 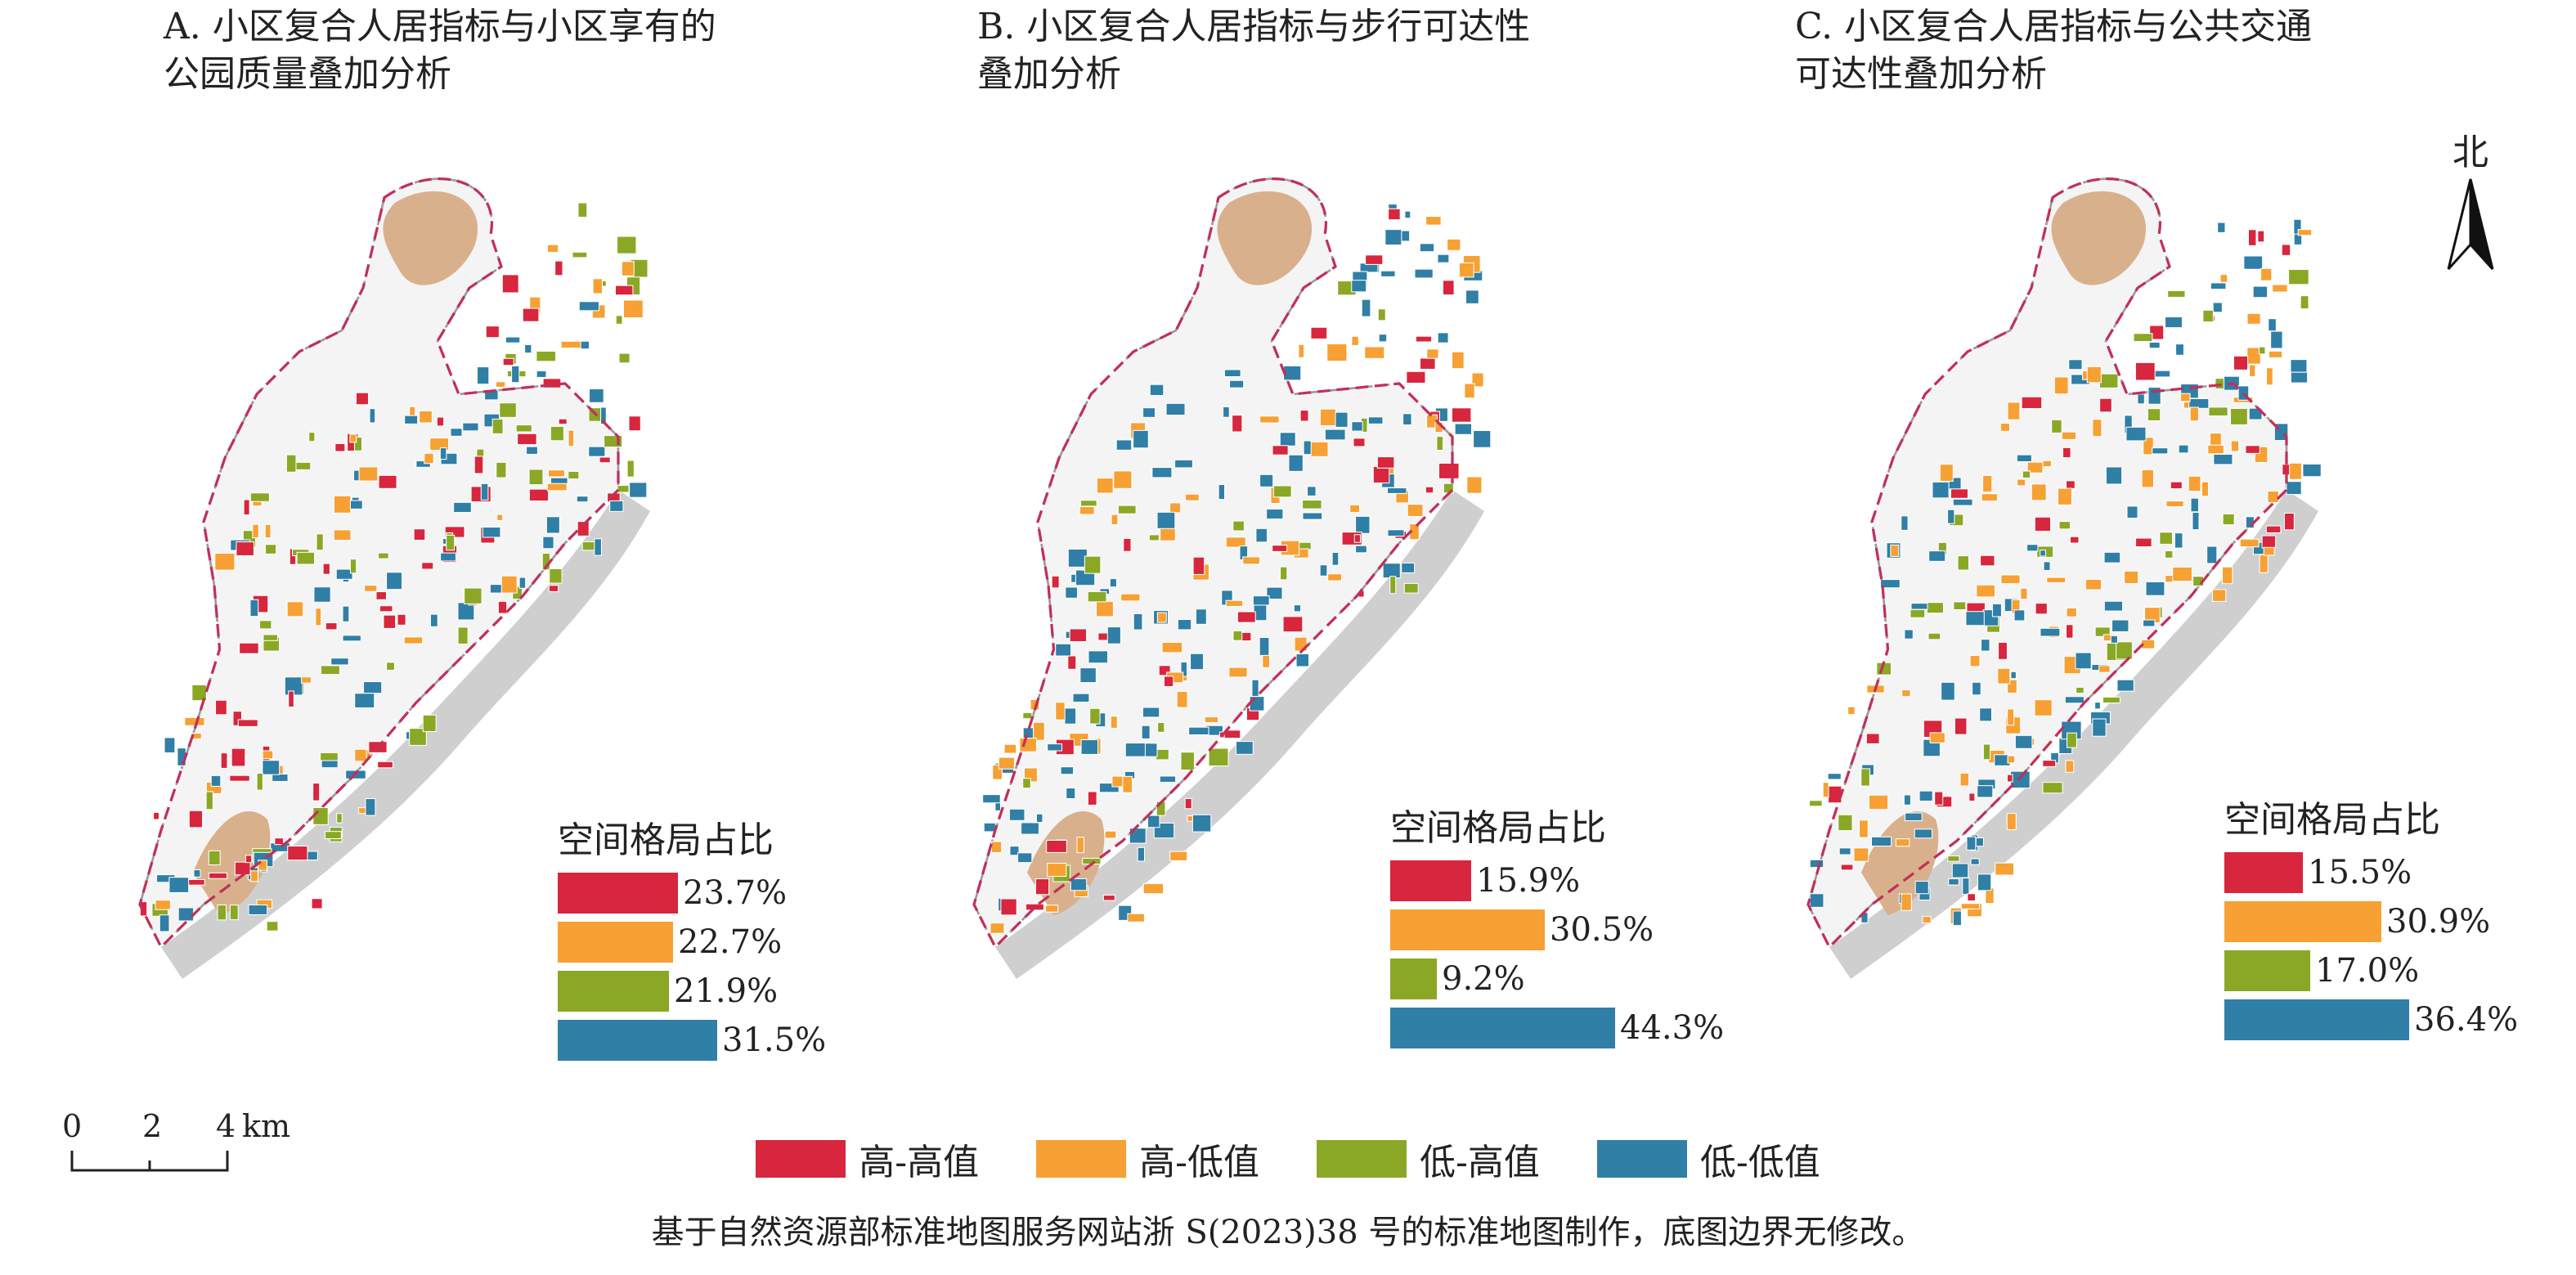 I want to click on share-row: 15.5%, so click(x=2371, y=872).